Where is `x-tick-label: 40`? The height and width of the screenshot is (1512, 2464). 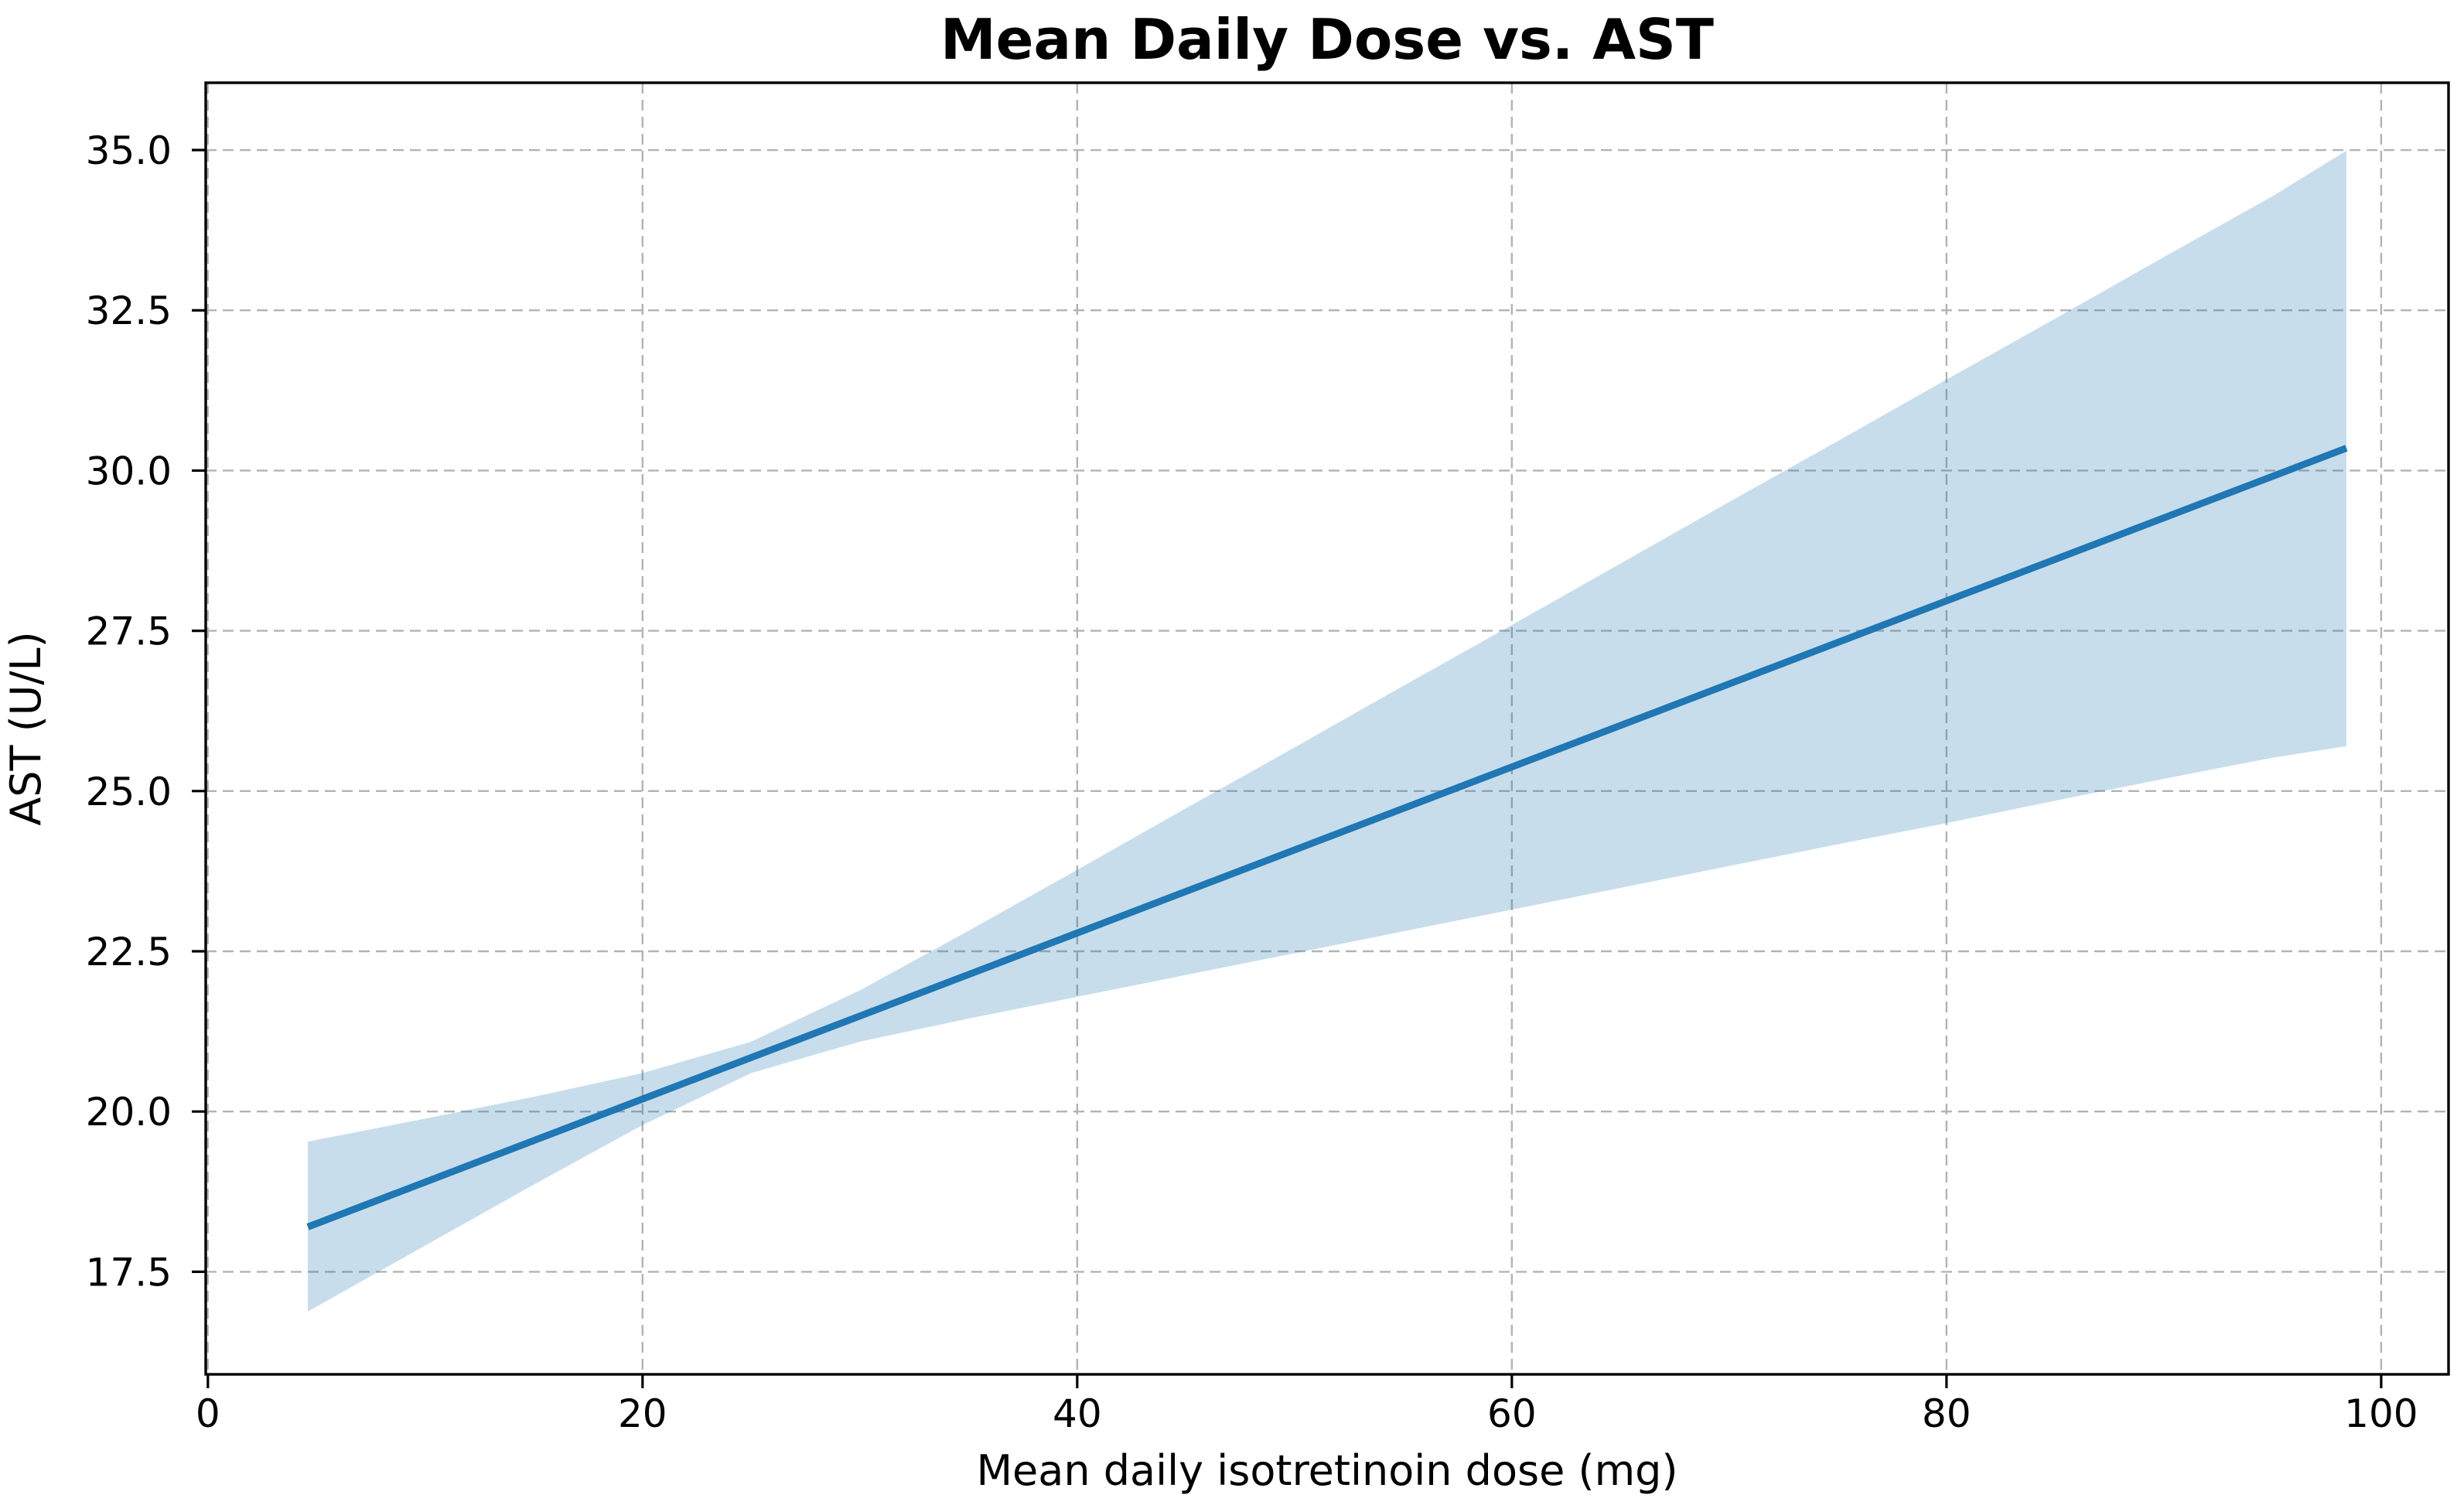
x-tick-label: 40 is located at coordinates (1077, 1413).